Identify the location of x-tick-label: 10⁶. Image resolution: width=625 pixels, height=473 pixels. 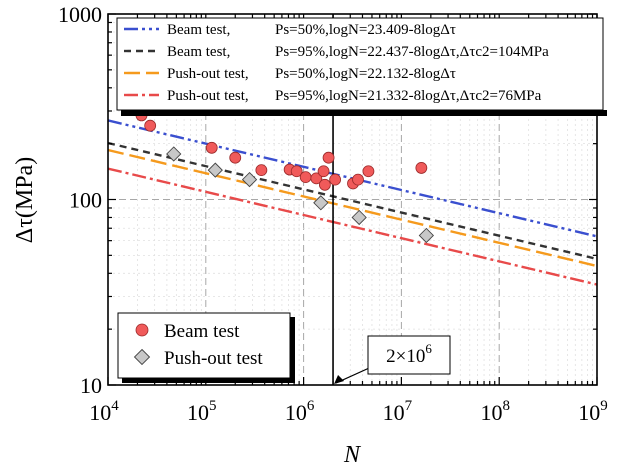
(300, 411).